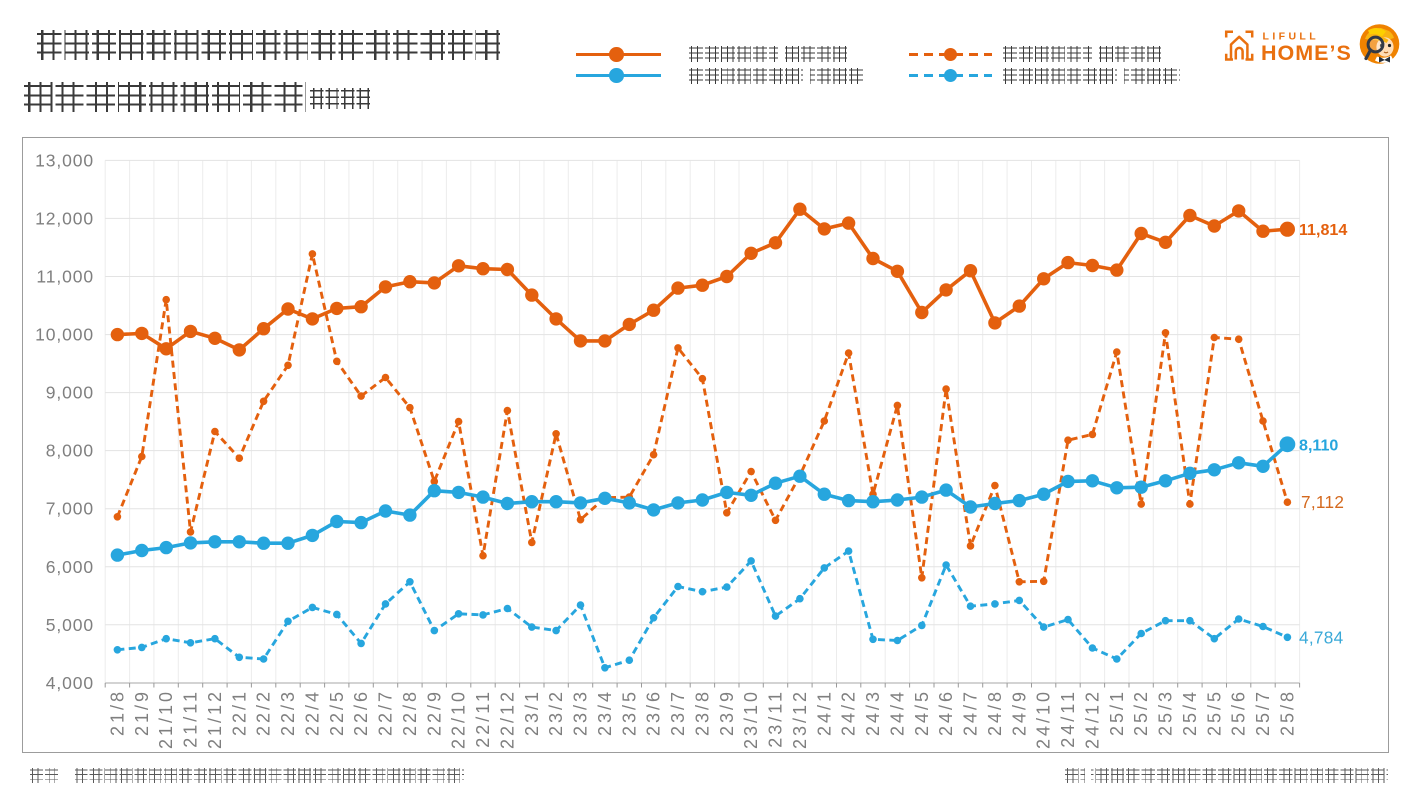 The height and width of the screenshot is (794, 1411). I want to click on svg-text: 23/7, so click(678, 712).